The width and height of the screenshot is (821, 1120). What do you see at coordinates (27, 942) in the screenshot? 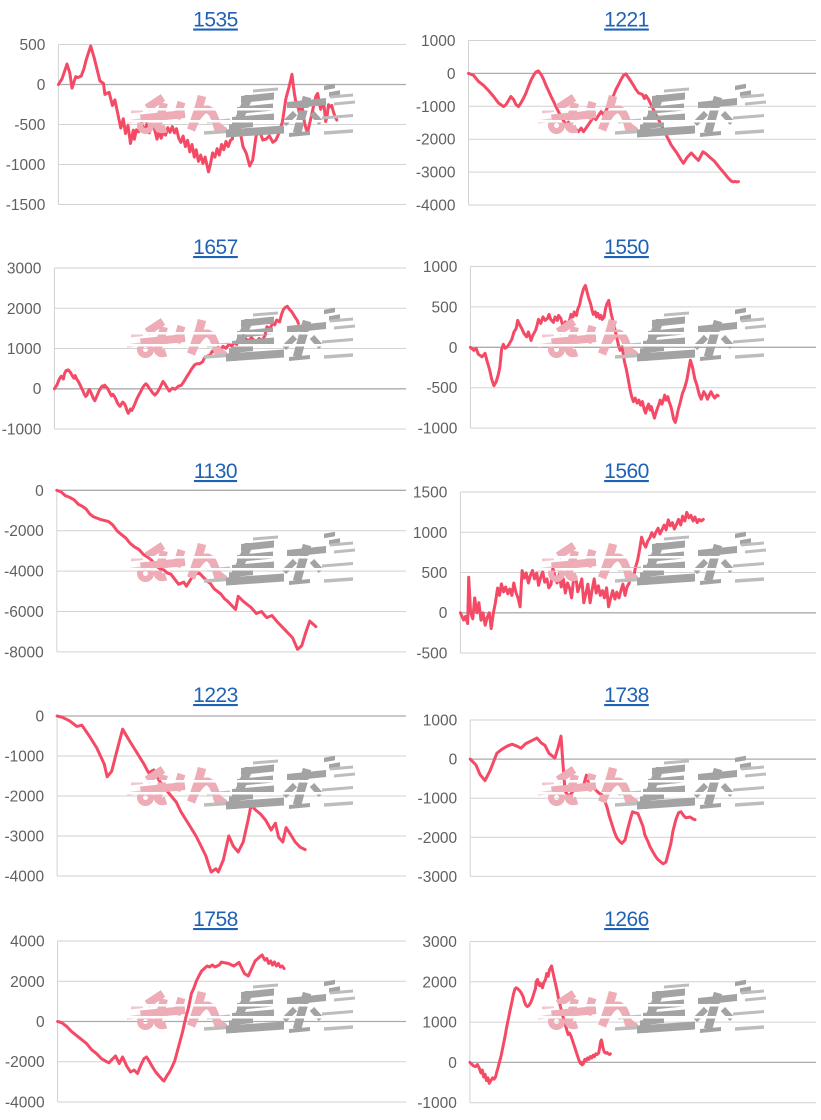
I see `svg-text: 4000` at bounding box center [27, 942].